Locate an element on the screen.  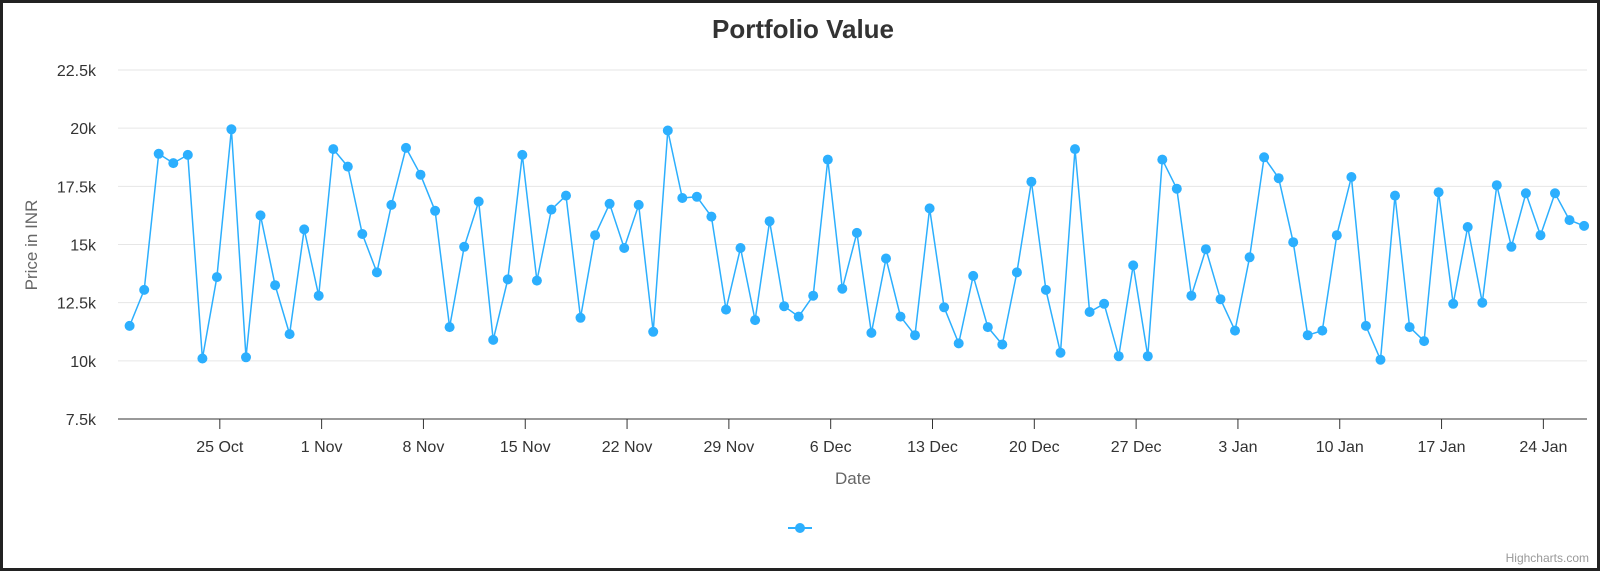
legend-marker is located at coordinates (800, 528).